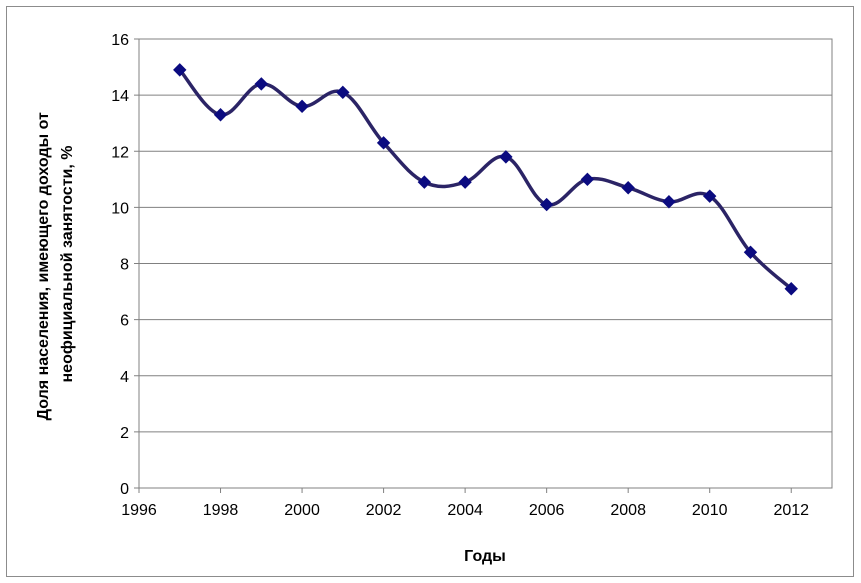 Image resolution: width=861 pixels, height=583 pixels. What do you see at coordinates (221, 510) in the screenshot?
I see `x-tick-label: 1998` at bounding box center [221, 510].